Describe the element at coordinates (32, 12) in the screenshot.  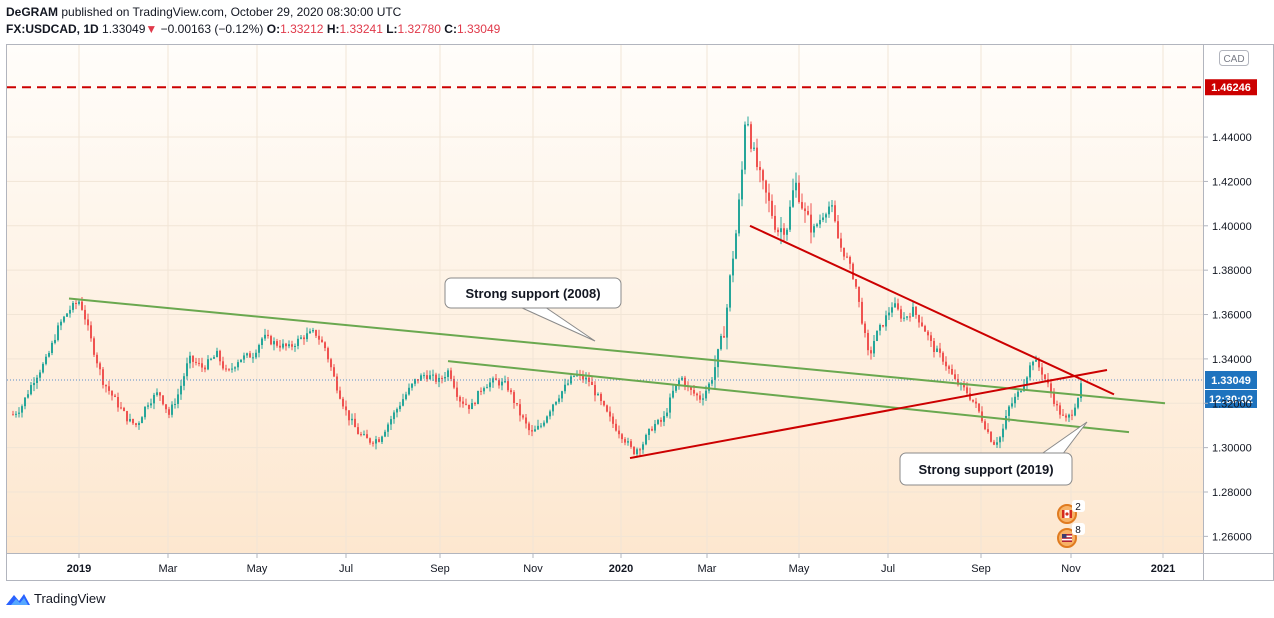
I see `publisher-name: DeGRAM` at that location.